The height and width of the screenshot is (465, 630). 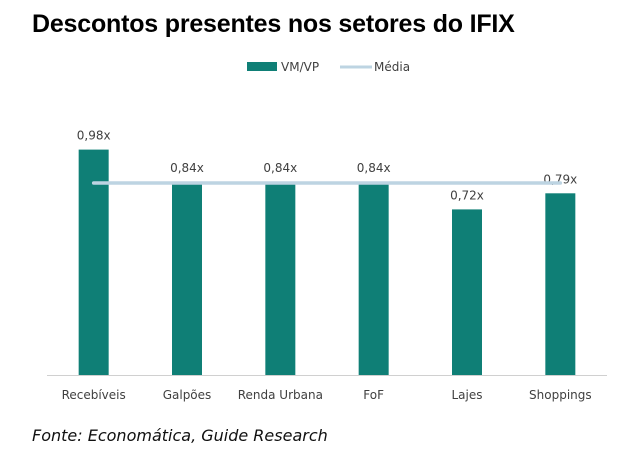 What do you see at coordinates (300, 67) in the screenshot?
I see `legend-label-vmvp: VM/VP` at bounding box center [300, 67].